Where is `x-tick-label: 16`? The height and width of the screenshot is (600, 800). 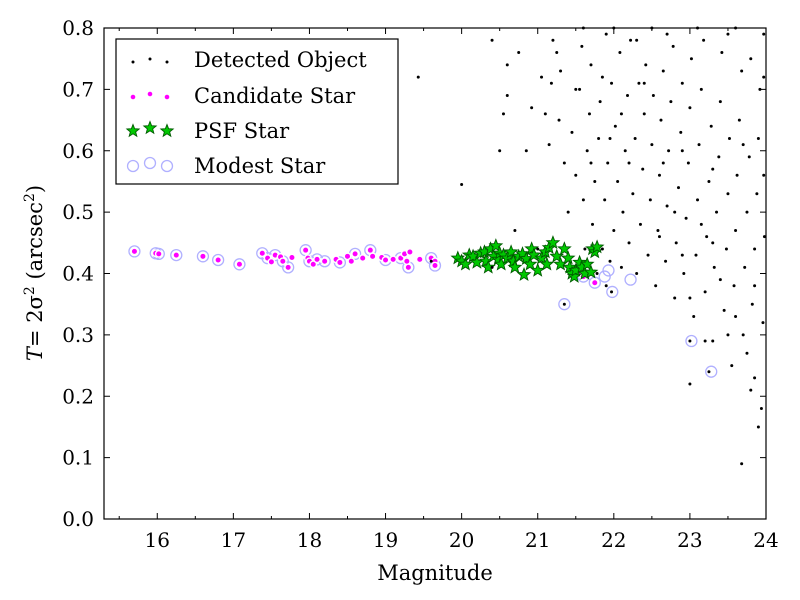
x-tick-label: 16 is located at coordinates (157, 540).